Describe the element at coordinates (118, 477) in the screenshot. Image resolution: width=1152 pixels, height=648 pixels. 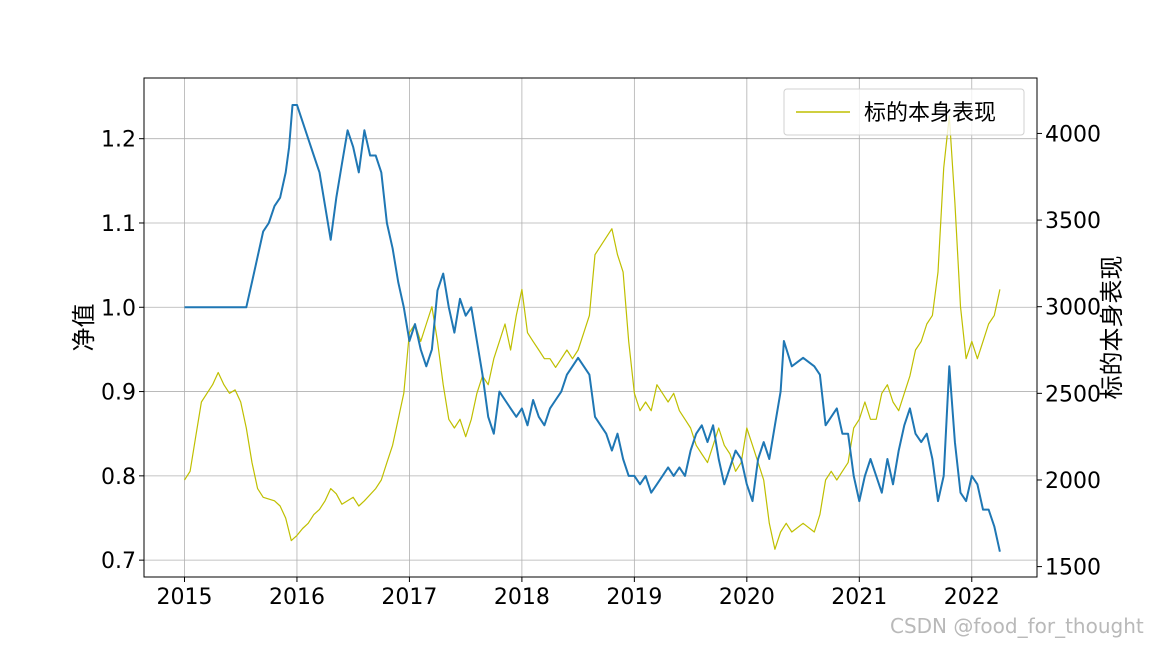
I see `y-left-tick-label: 0.8` at that location.